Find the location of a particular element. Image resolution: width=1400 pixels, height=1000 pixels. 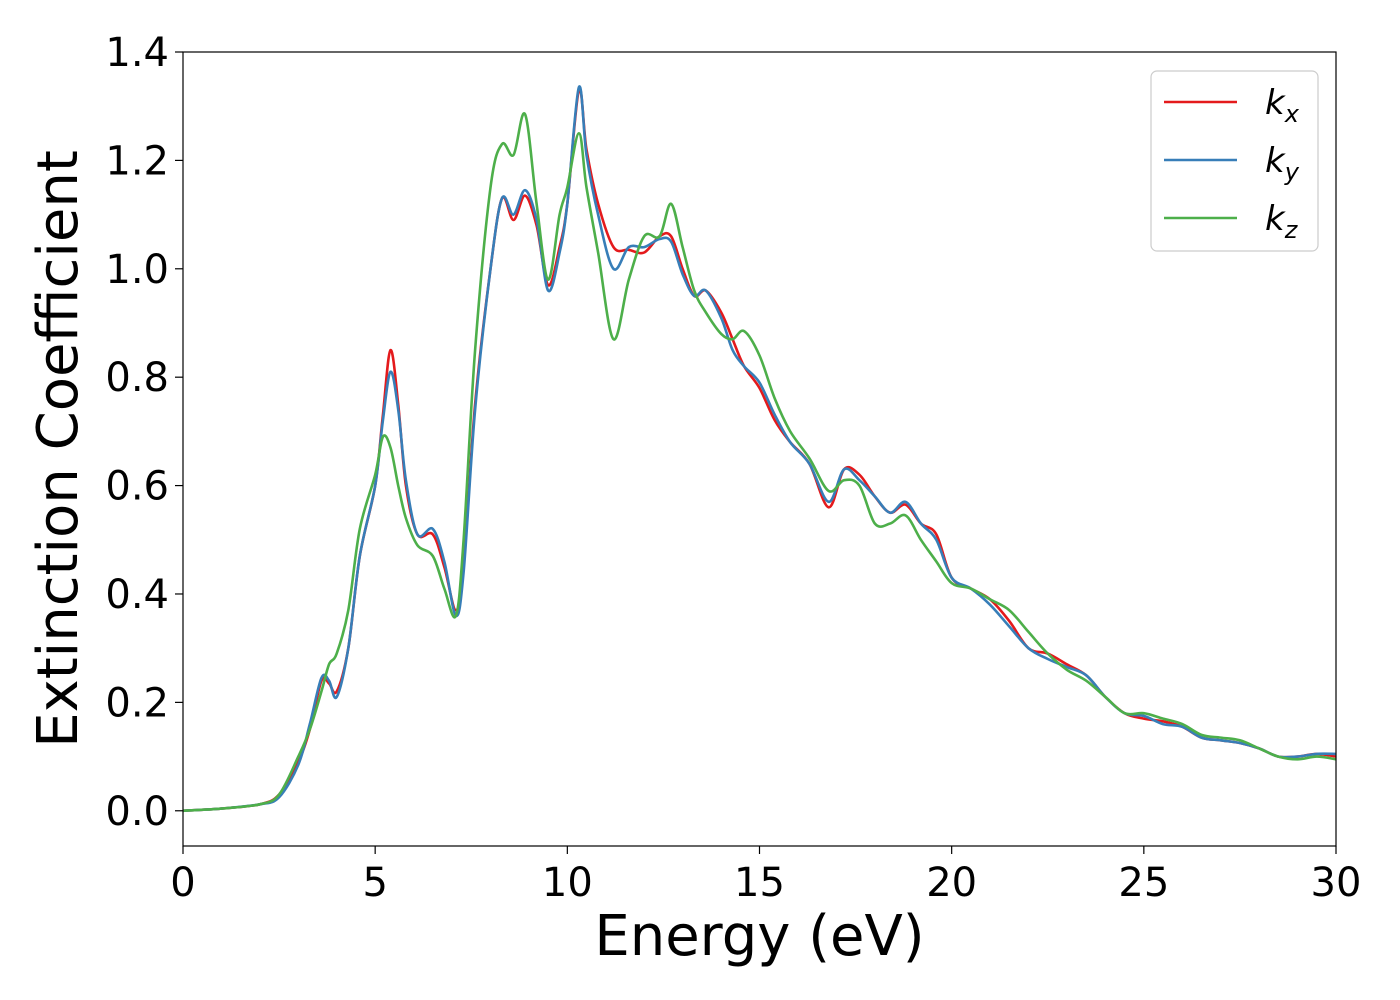

y-tick-label: 0.4 is located at coordinates (137, 595).